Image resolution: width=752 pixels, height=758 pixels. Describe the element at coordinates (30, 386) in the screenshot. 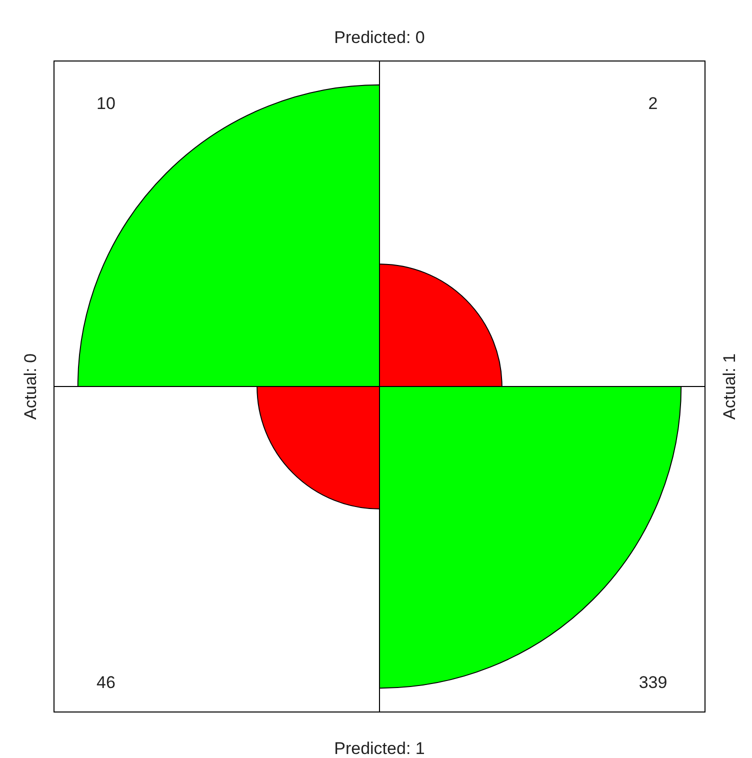

I see `category-label: Actual: 0` at that location.